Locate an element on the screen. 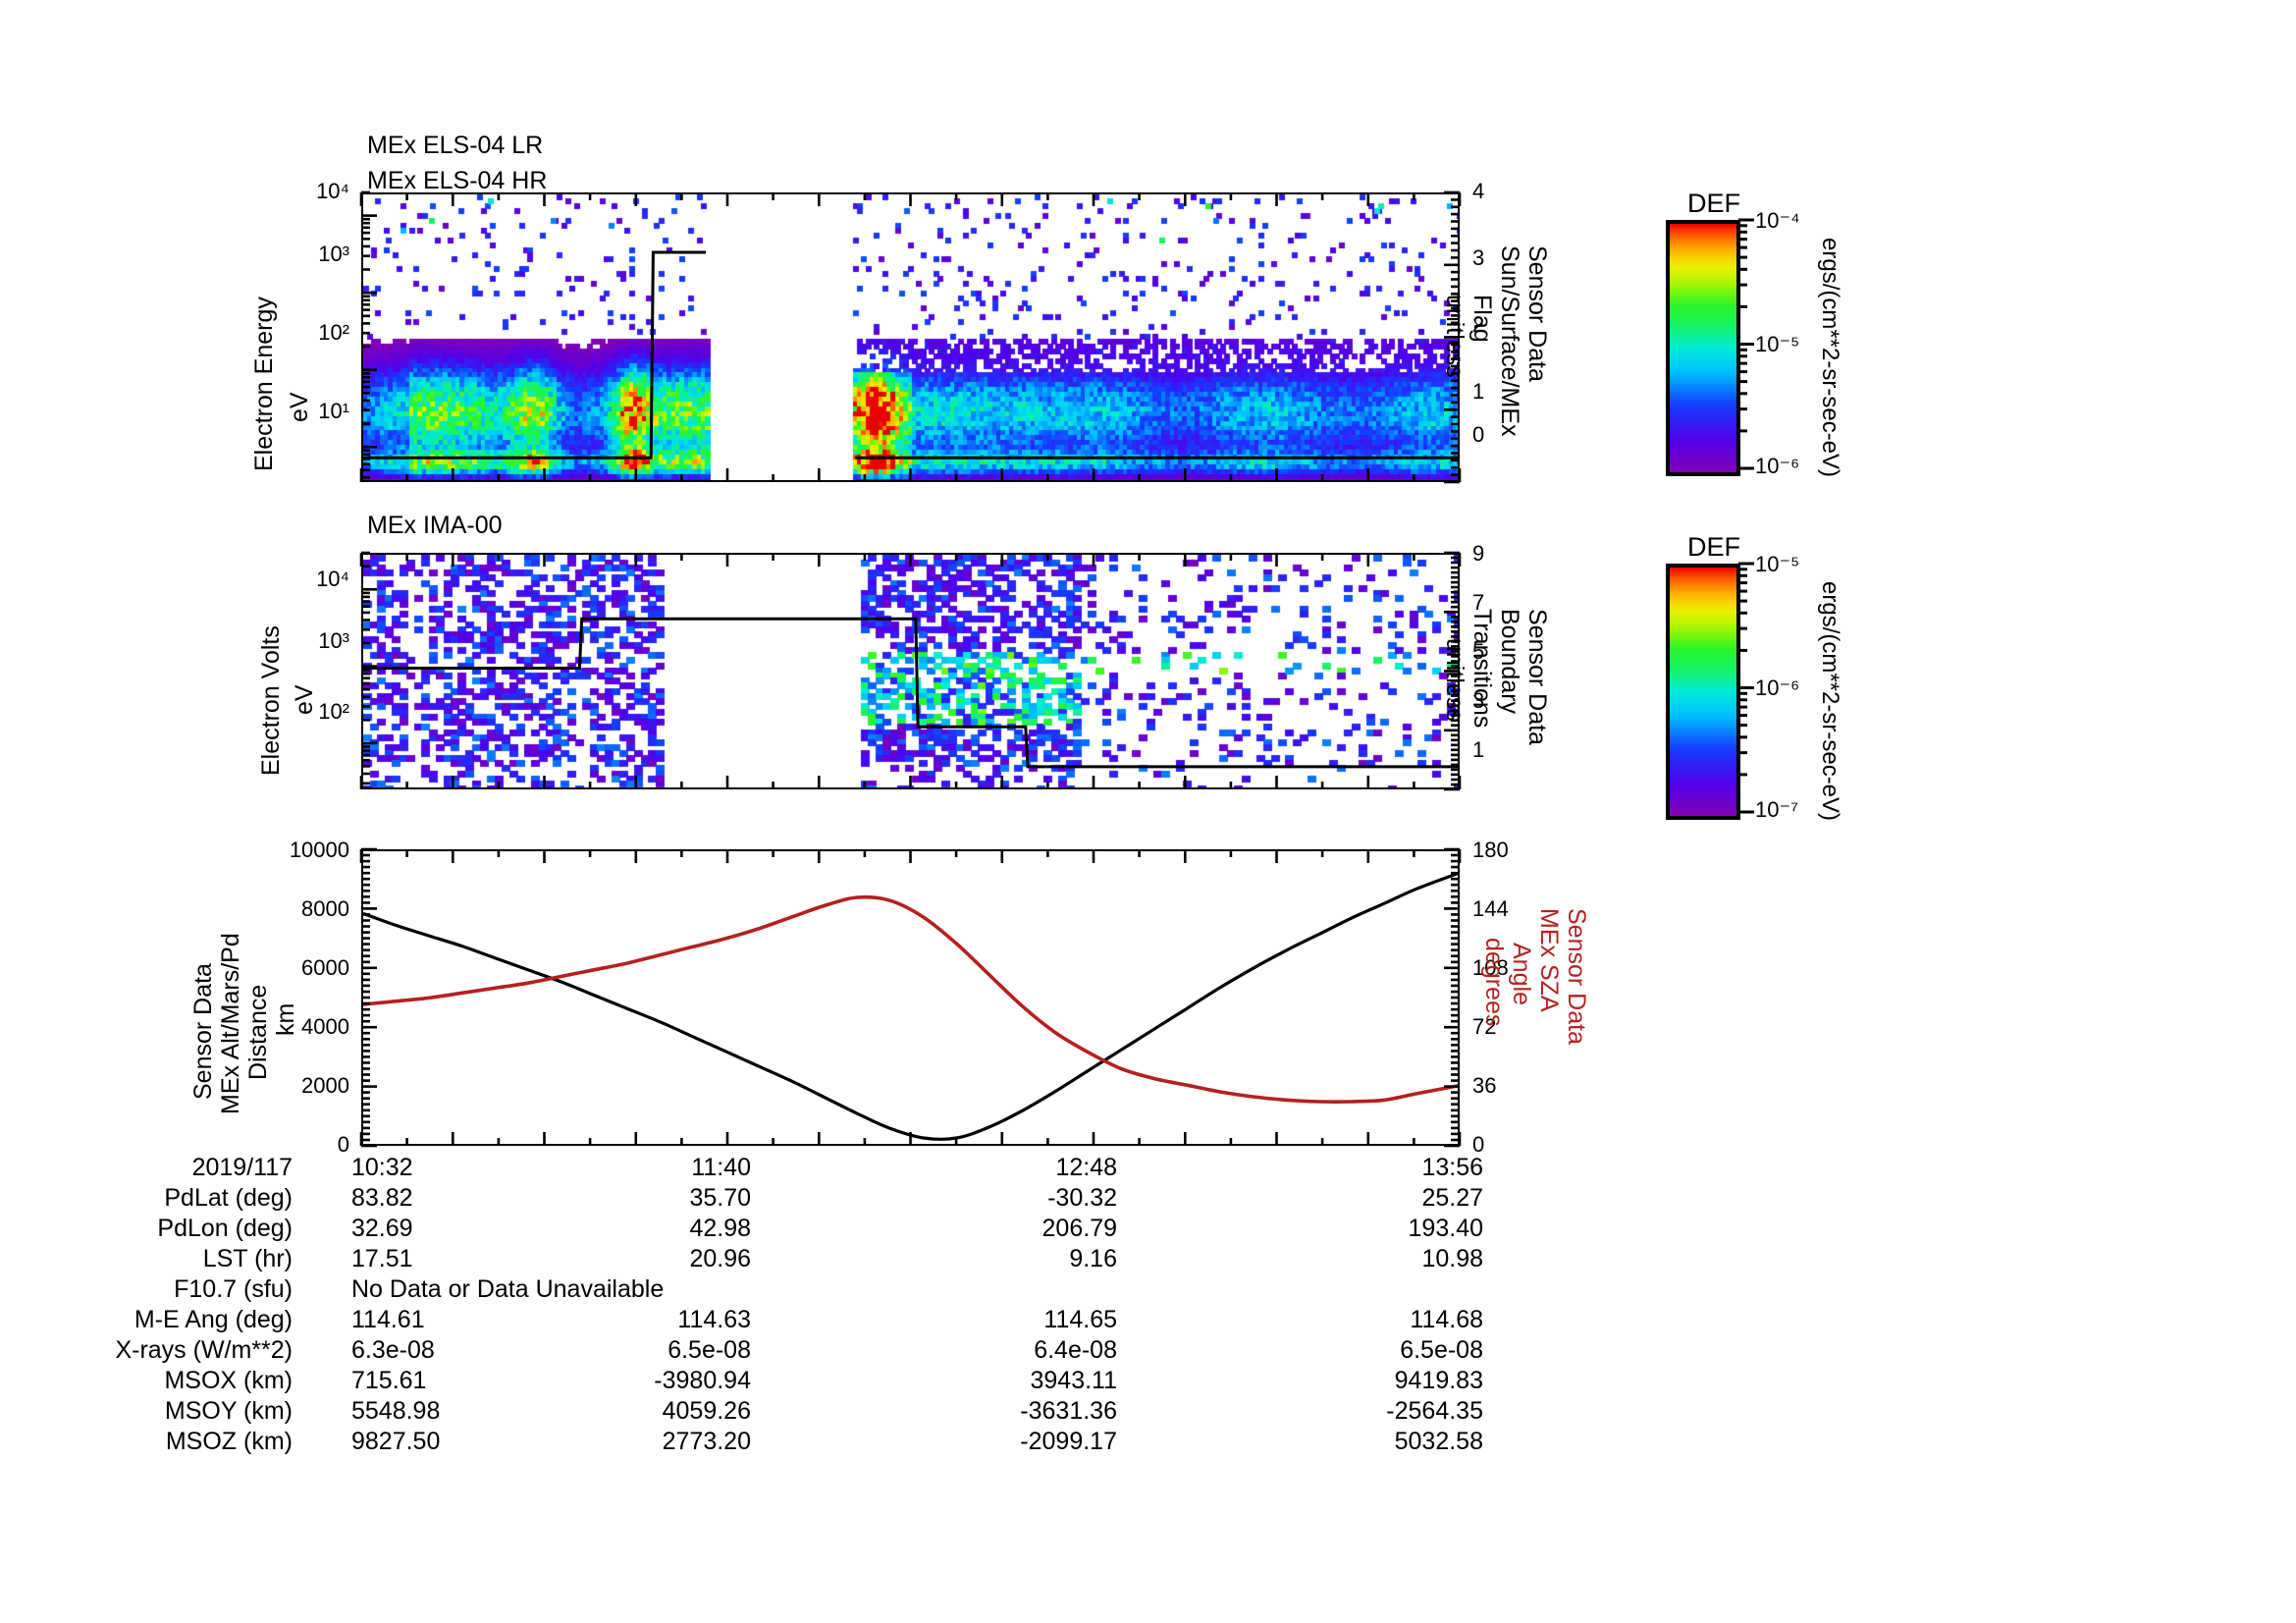  panel-els-spectrogram is located at coordinates (910, 337).